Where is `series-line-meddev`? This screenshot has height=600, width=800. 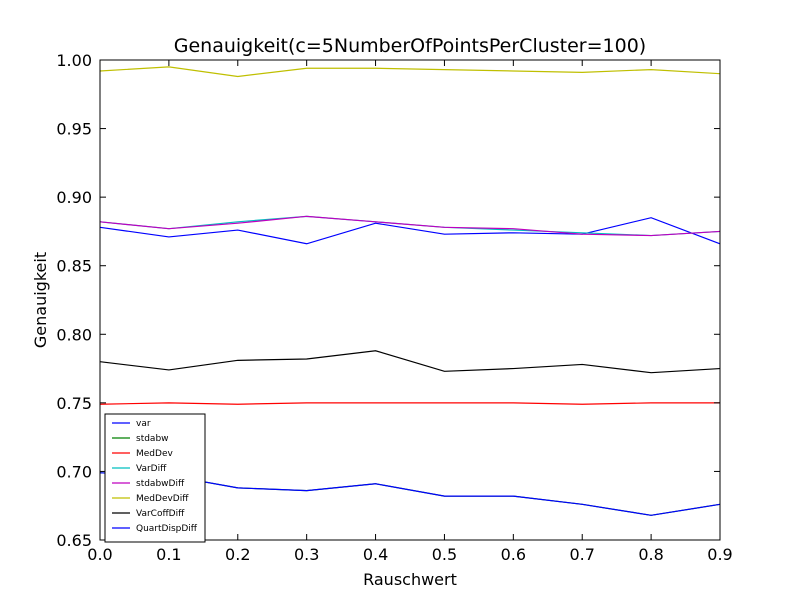 series-line-meddev is located at coordinates (409, 403).